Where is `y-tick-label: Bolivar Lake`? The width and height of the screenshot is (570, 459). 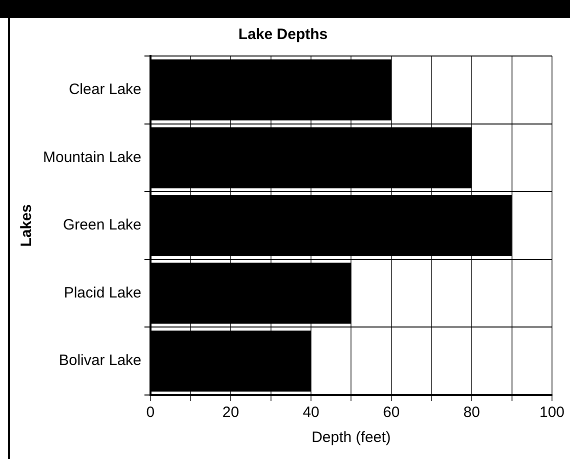 y-tick-label: Bolivar Lake is located at coordinates (100, 361).